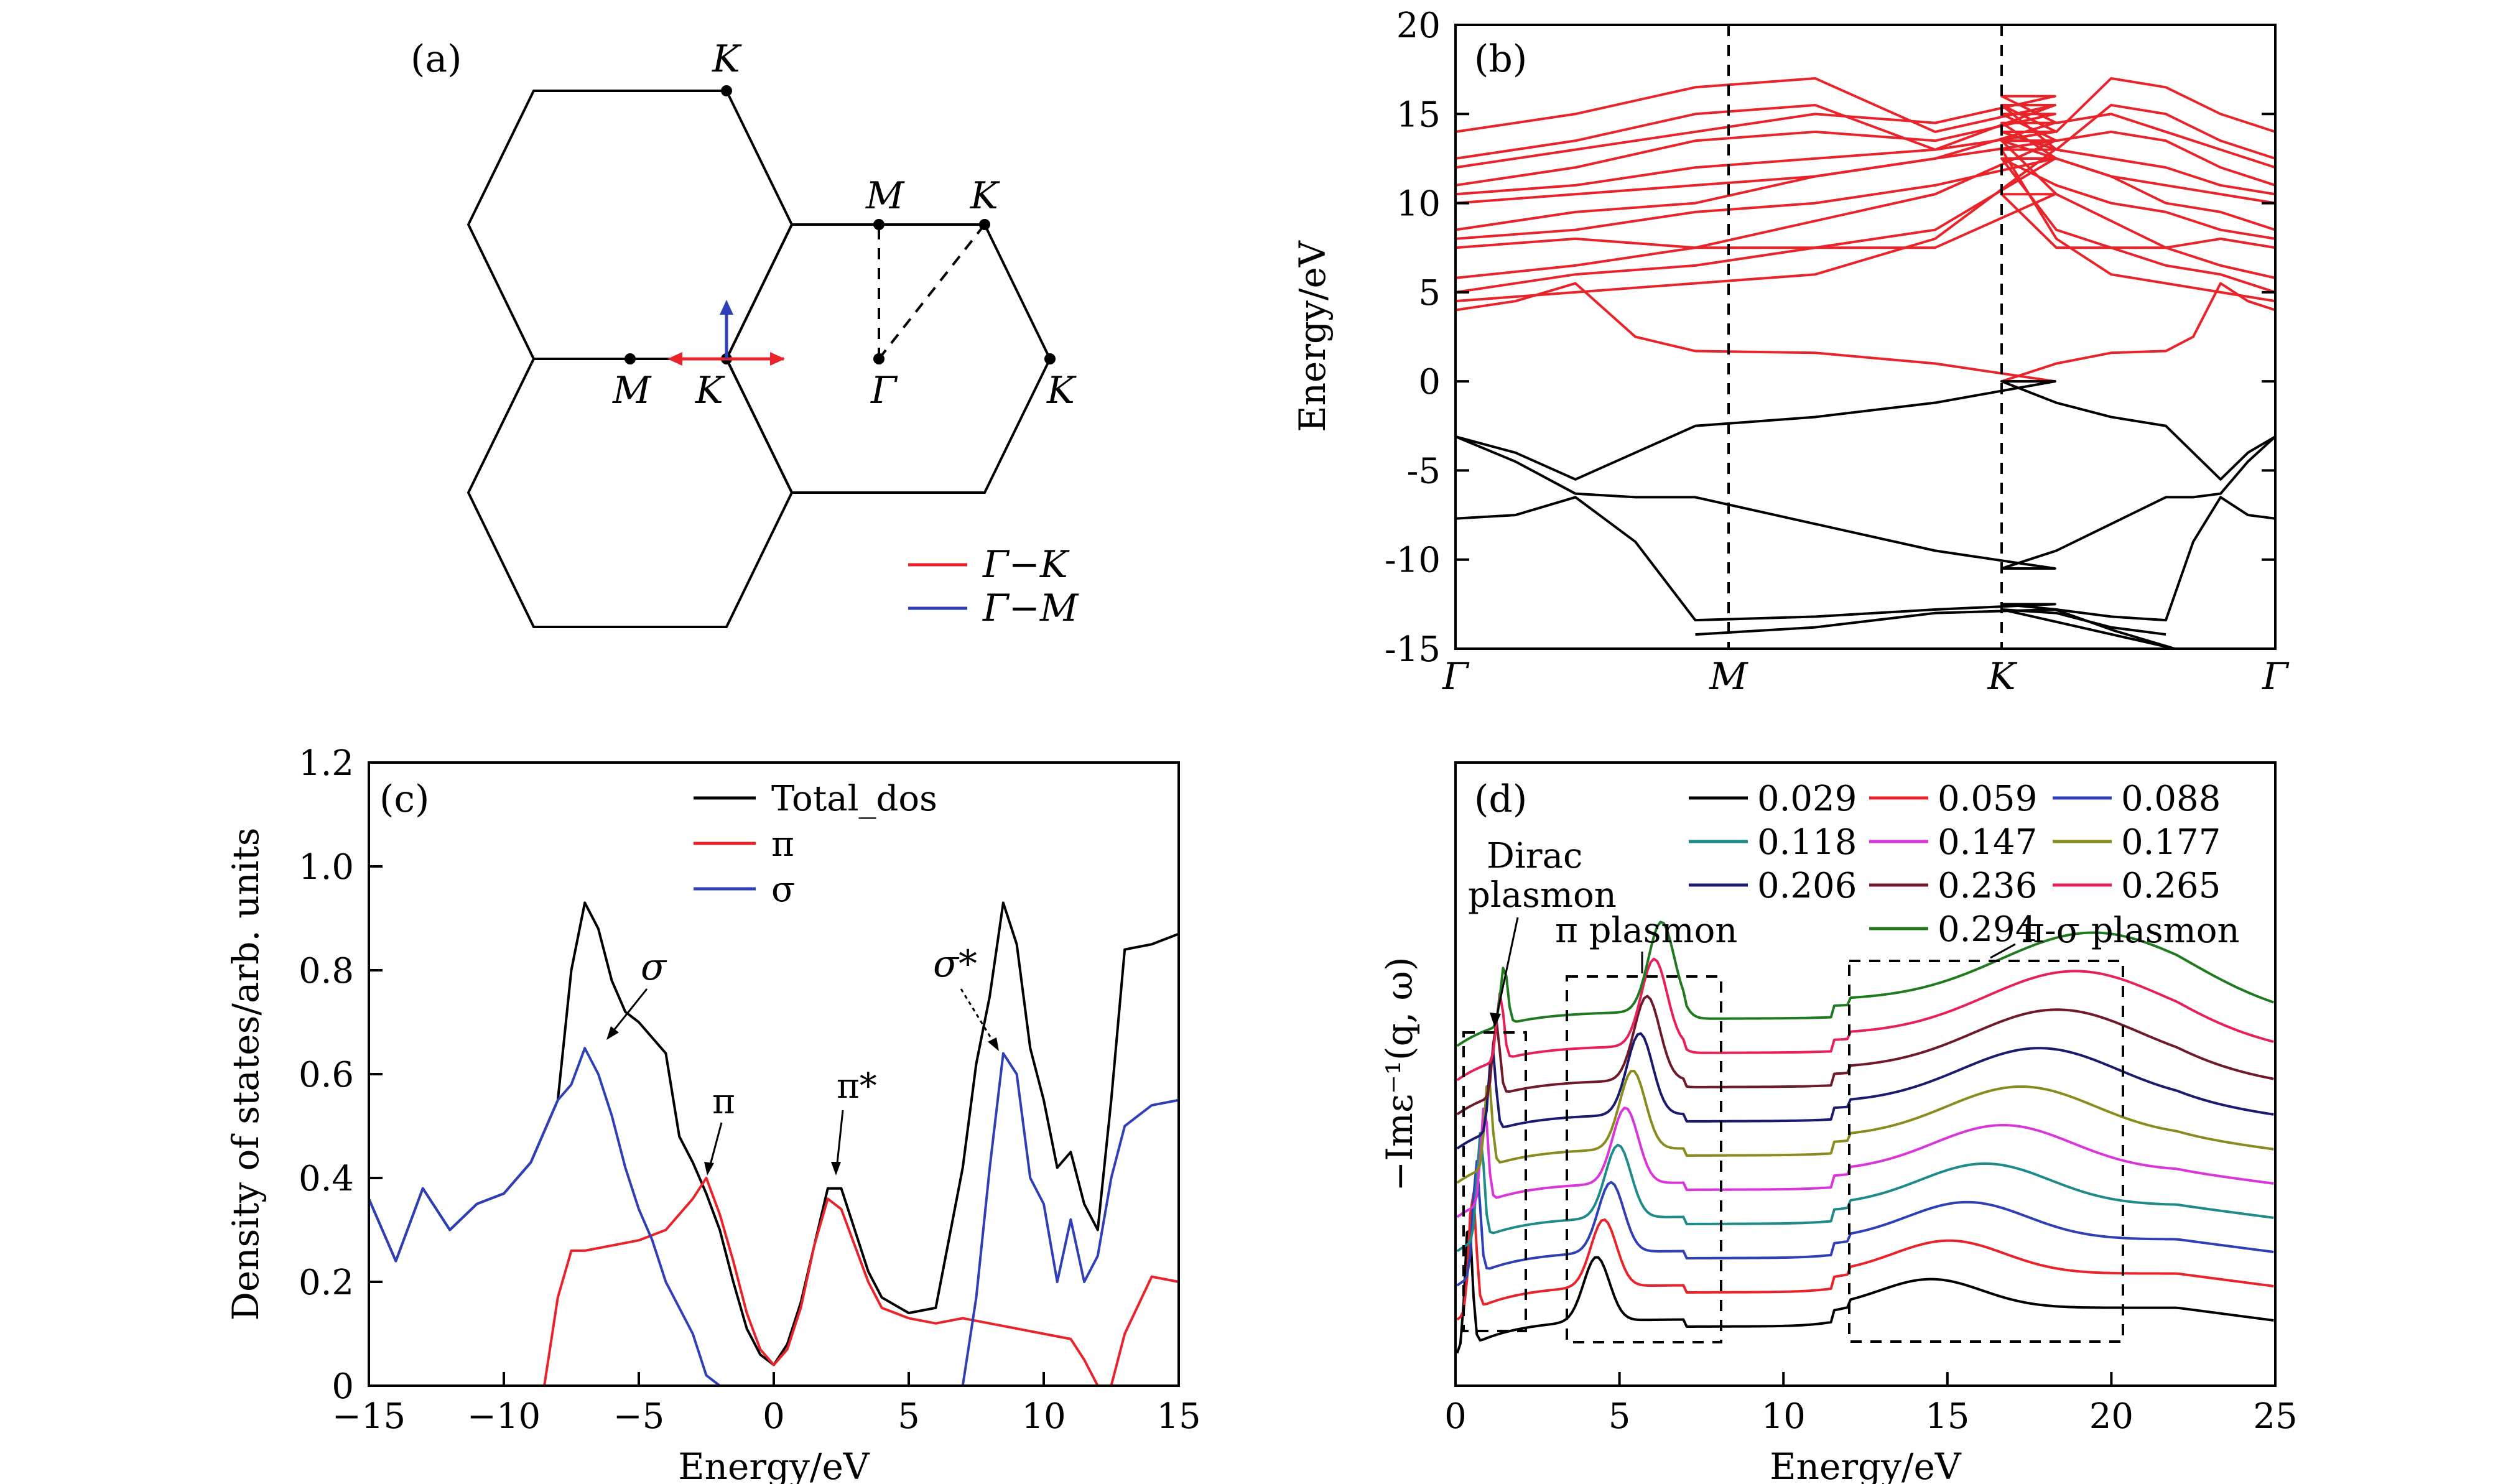 The image size is (2498, 1484). What do you see at coordinates (326, 763) in the screenshot?
I see `c-ytick-label: 1.2` at bounding box center [326, 763].